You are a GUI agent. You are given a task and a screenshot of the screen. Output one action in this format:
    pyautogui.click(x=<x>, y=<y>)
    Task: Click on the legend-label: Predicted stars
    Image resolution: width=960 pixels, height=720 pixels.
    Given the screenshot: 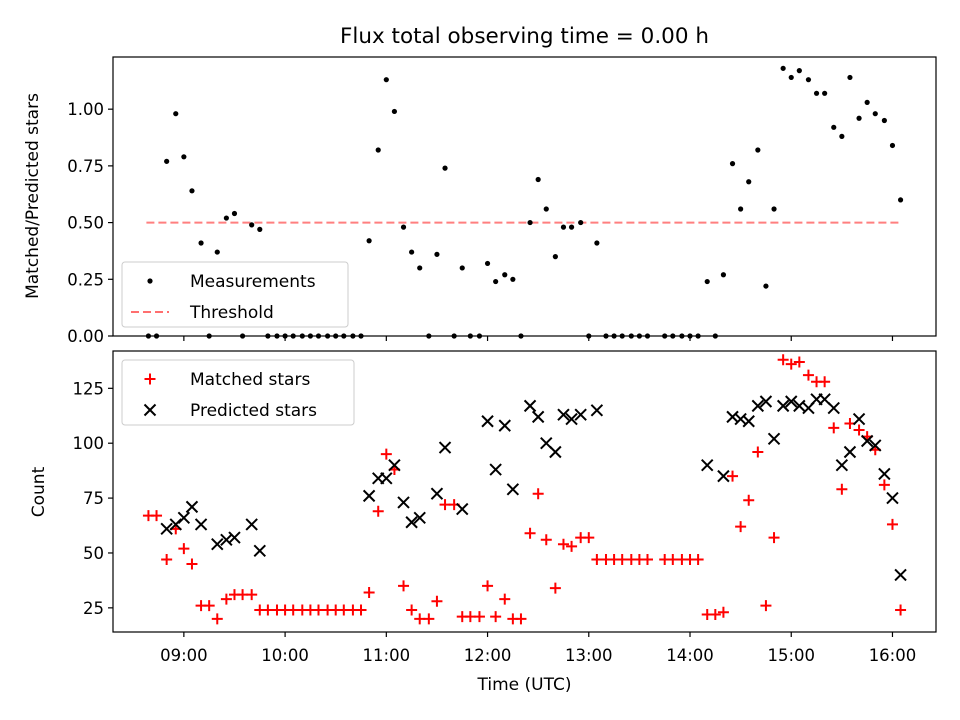 What is the action you would take?
    pyautogui.click(x=253, y=411)
    